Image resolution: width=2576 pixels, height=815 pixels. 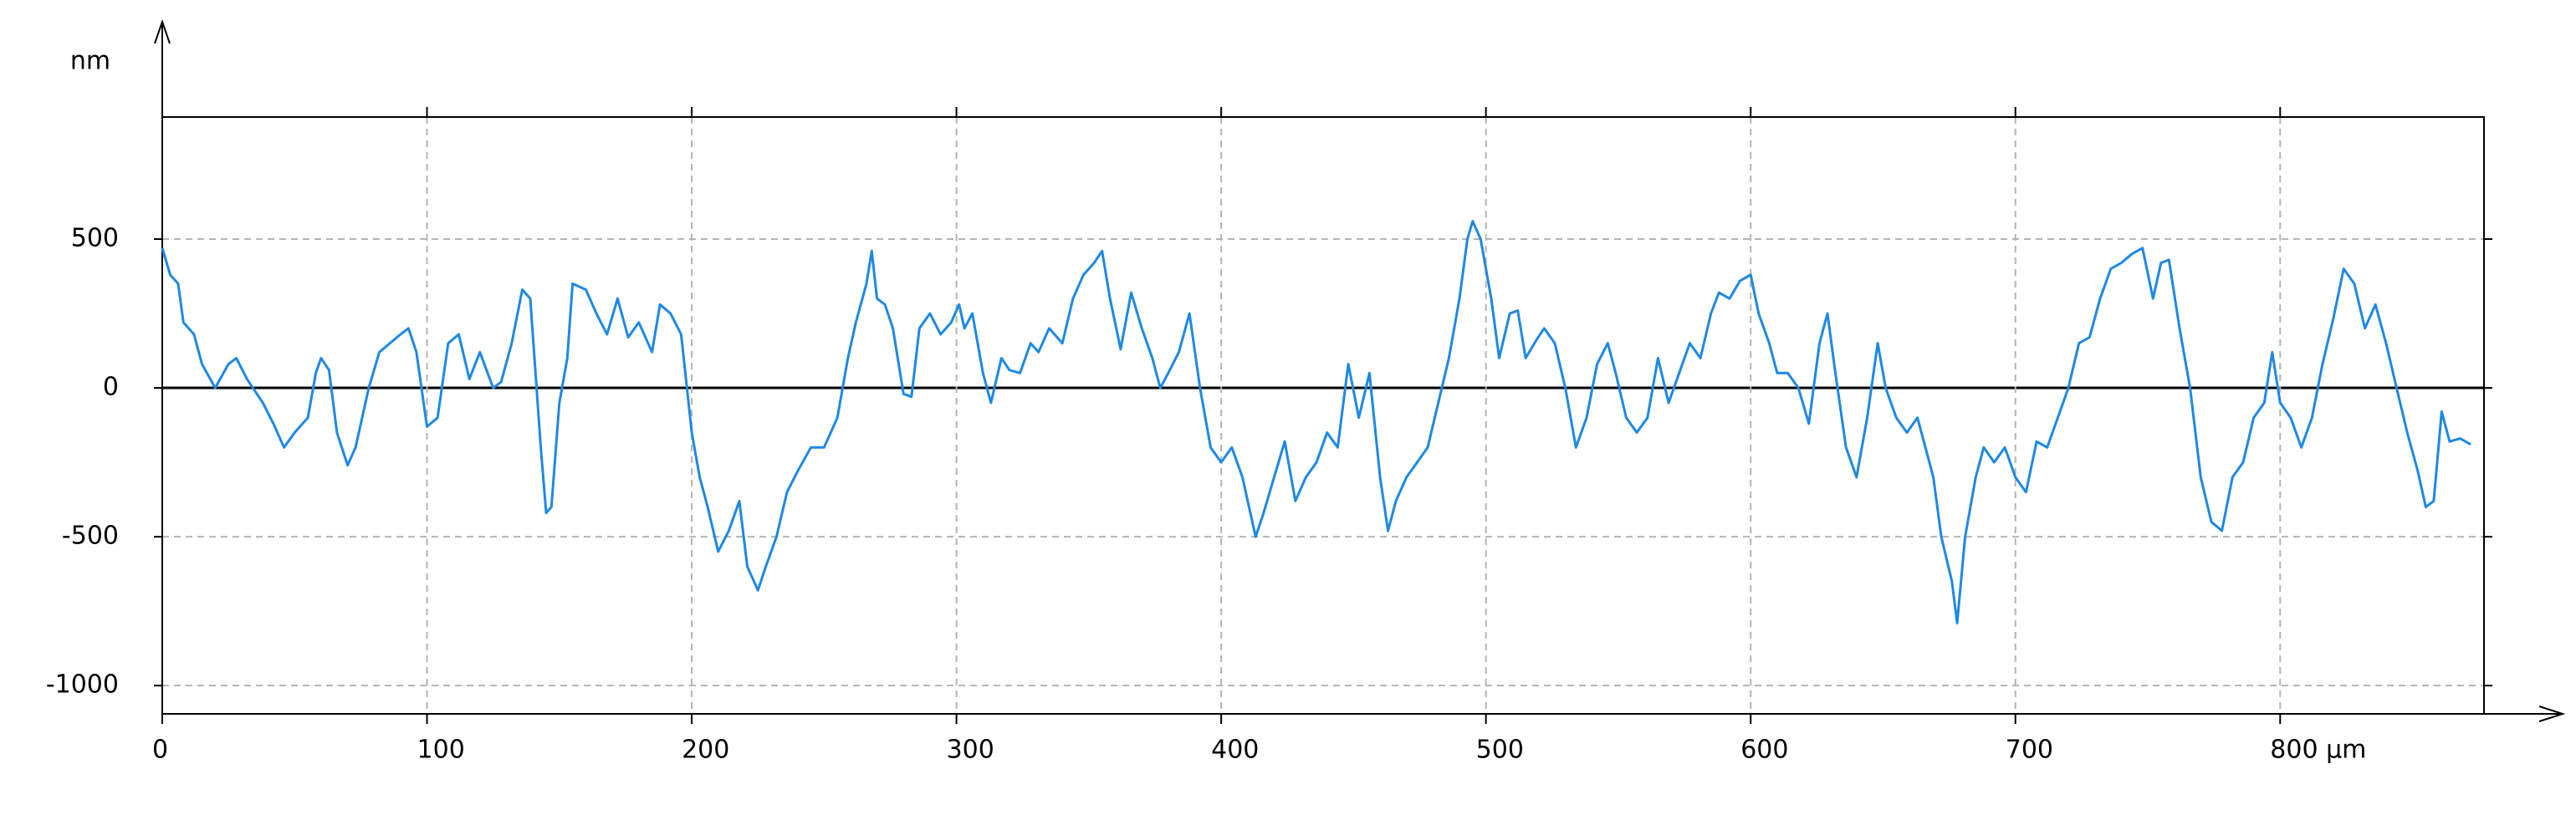 I want to click on x-tick-label: 100, so click(x=441, y=750).